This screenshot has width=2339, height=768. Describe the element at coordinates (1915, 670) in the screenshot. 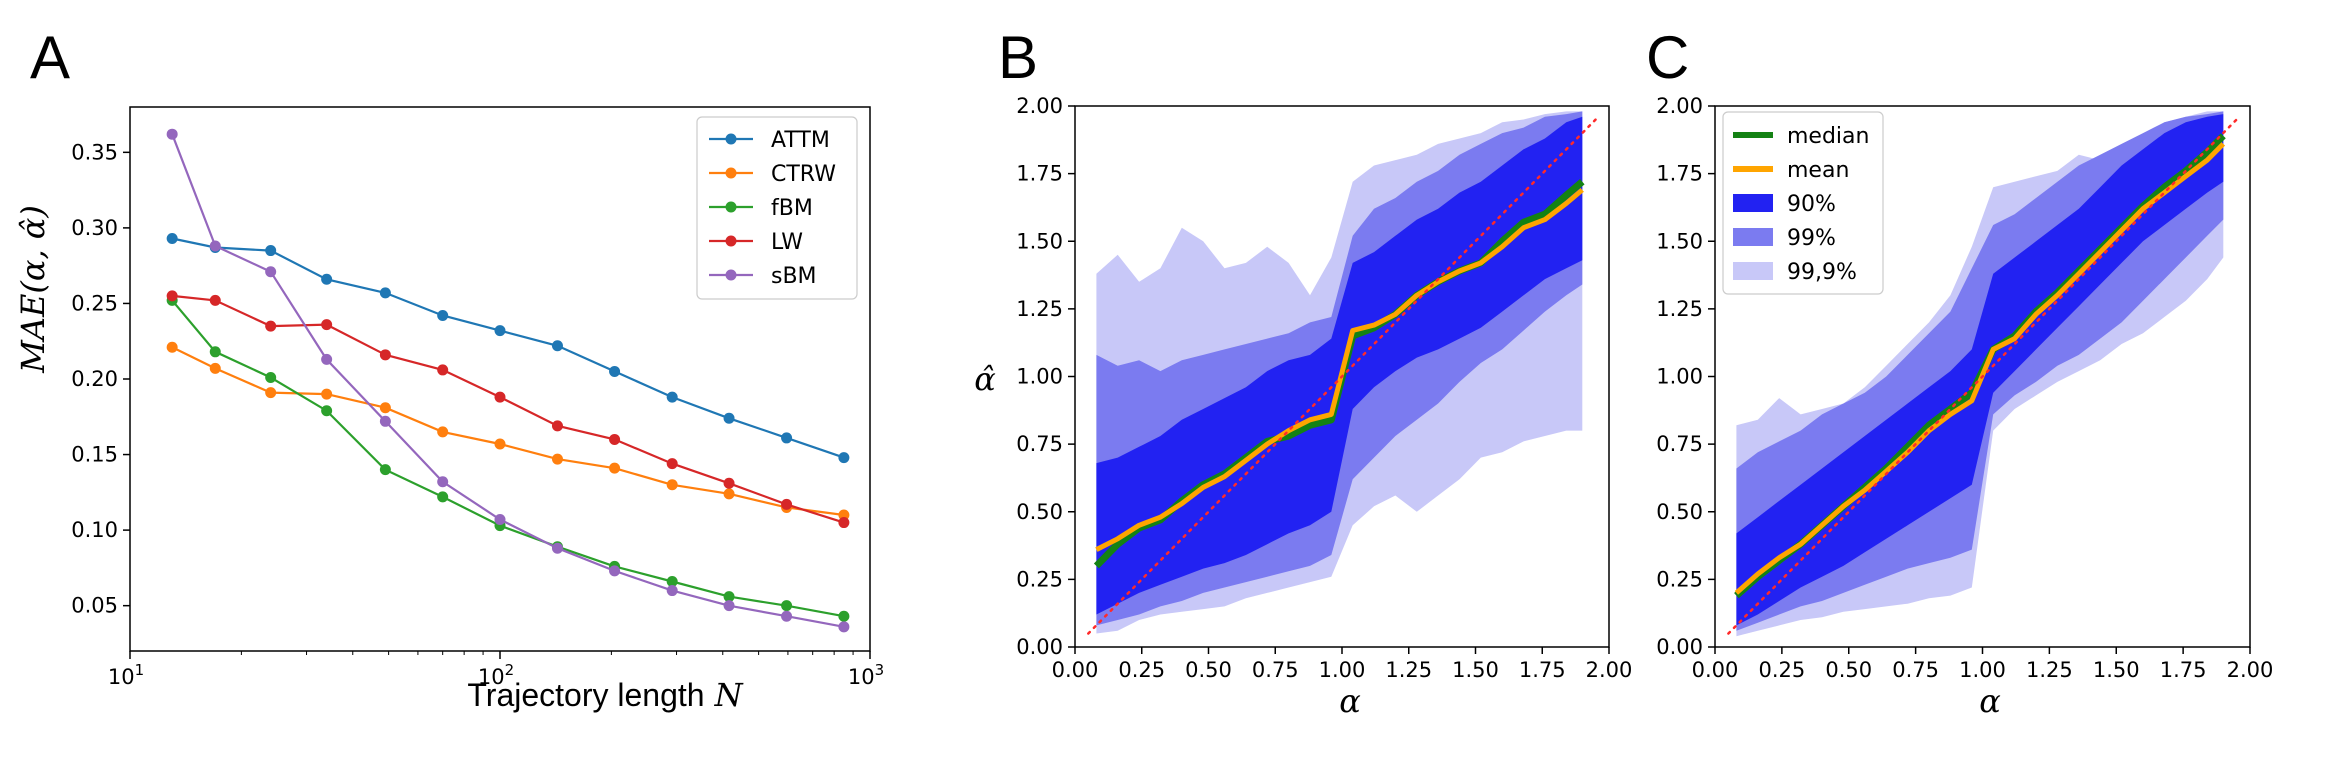

I see `x-tick-label: 0.75` at that location.